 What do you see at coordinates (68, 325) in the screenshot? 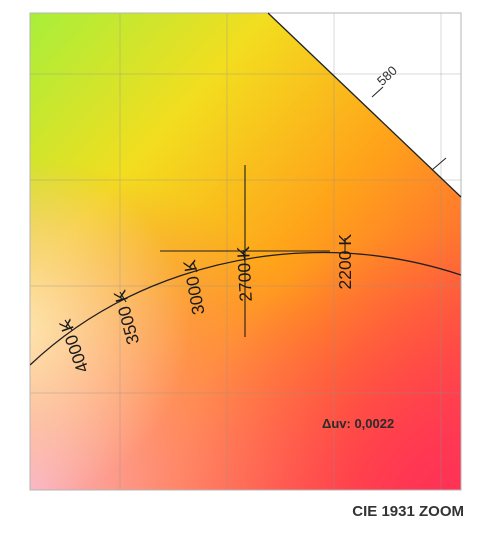
I see `isotherm-tick-4000k` at bounding box center [68, 325].